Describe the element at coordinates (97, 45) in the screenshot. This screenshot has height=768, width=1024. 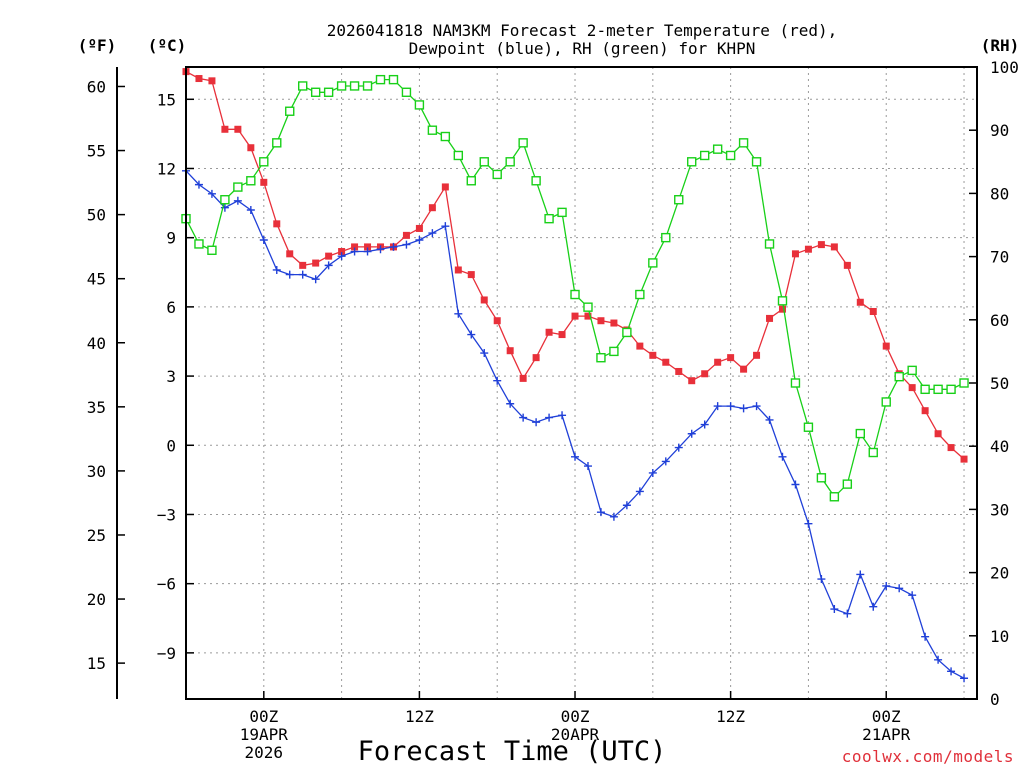
I see `fahrenheit-unit-label: (ºF)` at that location.